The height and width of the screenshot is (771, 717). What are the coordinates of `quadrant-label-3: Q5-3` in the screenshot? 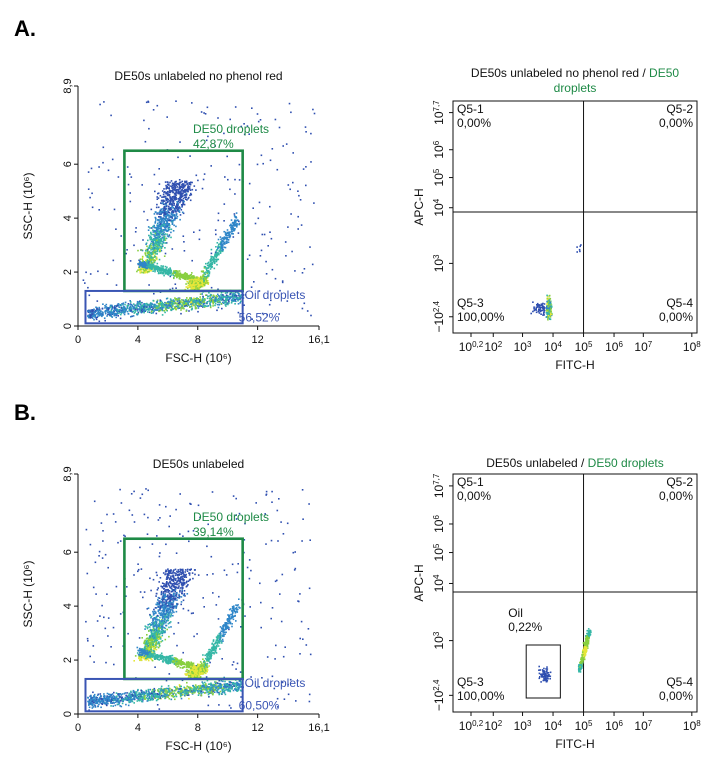 It's located at (470, 303).